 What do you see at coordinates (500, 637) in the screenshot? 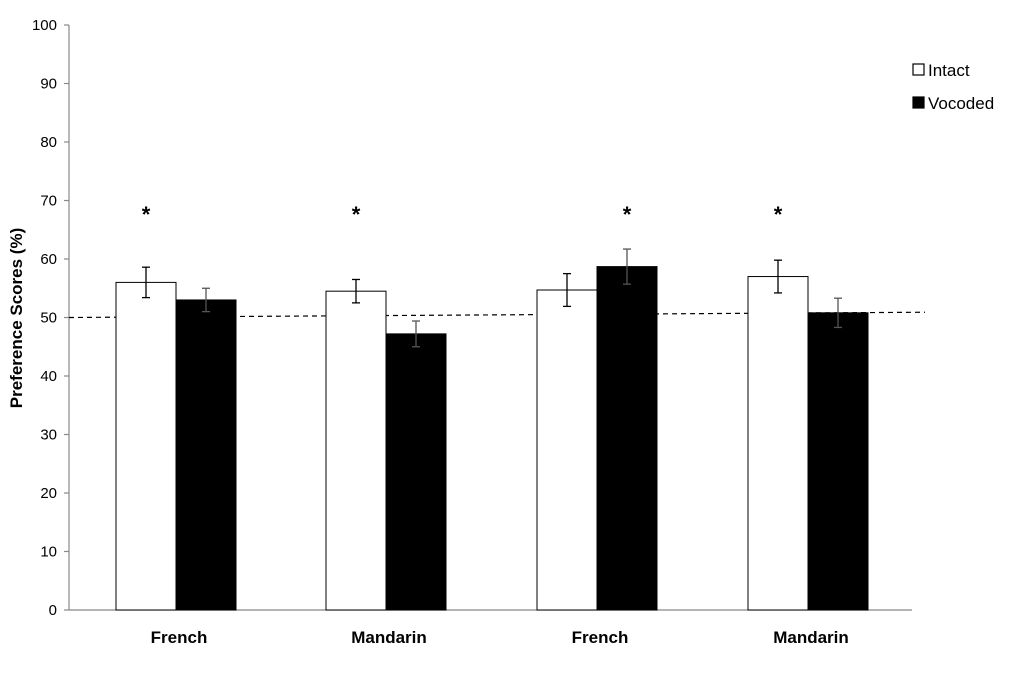
I see `category-labels: French Mandarin French Mandarin` at bounding box center [500, 637].